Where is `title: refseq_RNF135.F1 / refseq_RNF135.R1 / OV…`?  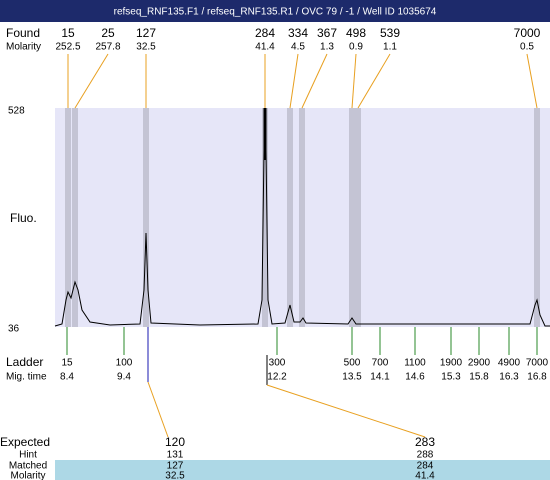 title: refseq_RNF135.F1 / refseq_RNF135.R1 / OV… is located at coordinates (275, 12).